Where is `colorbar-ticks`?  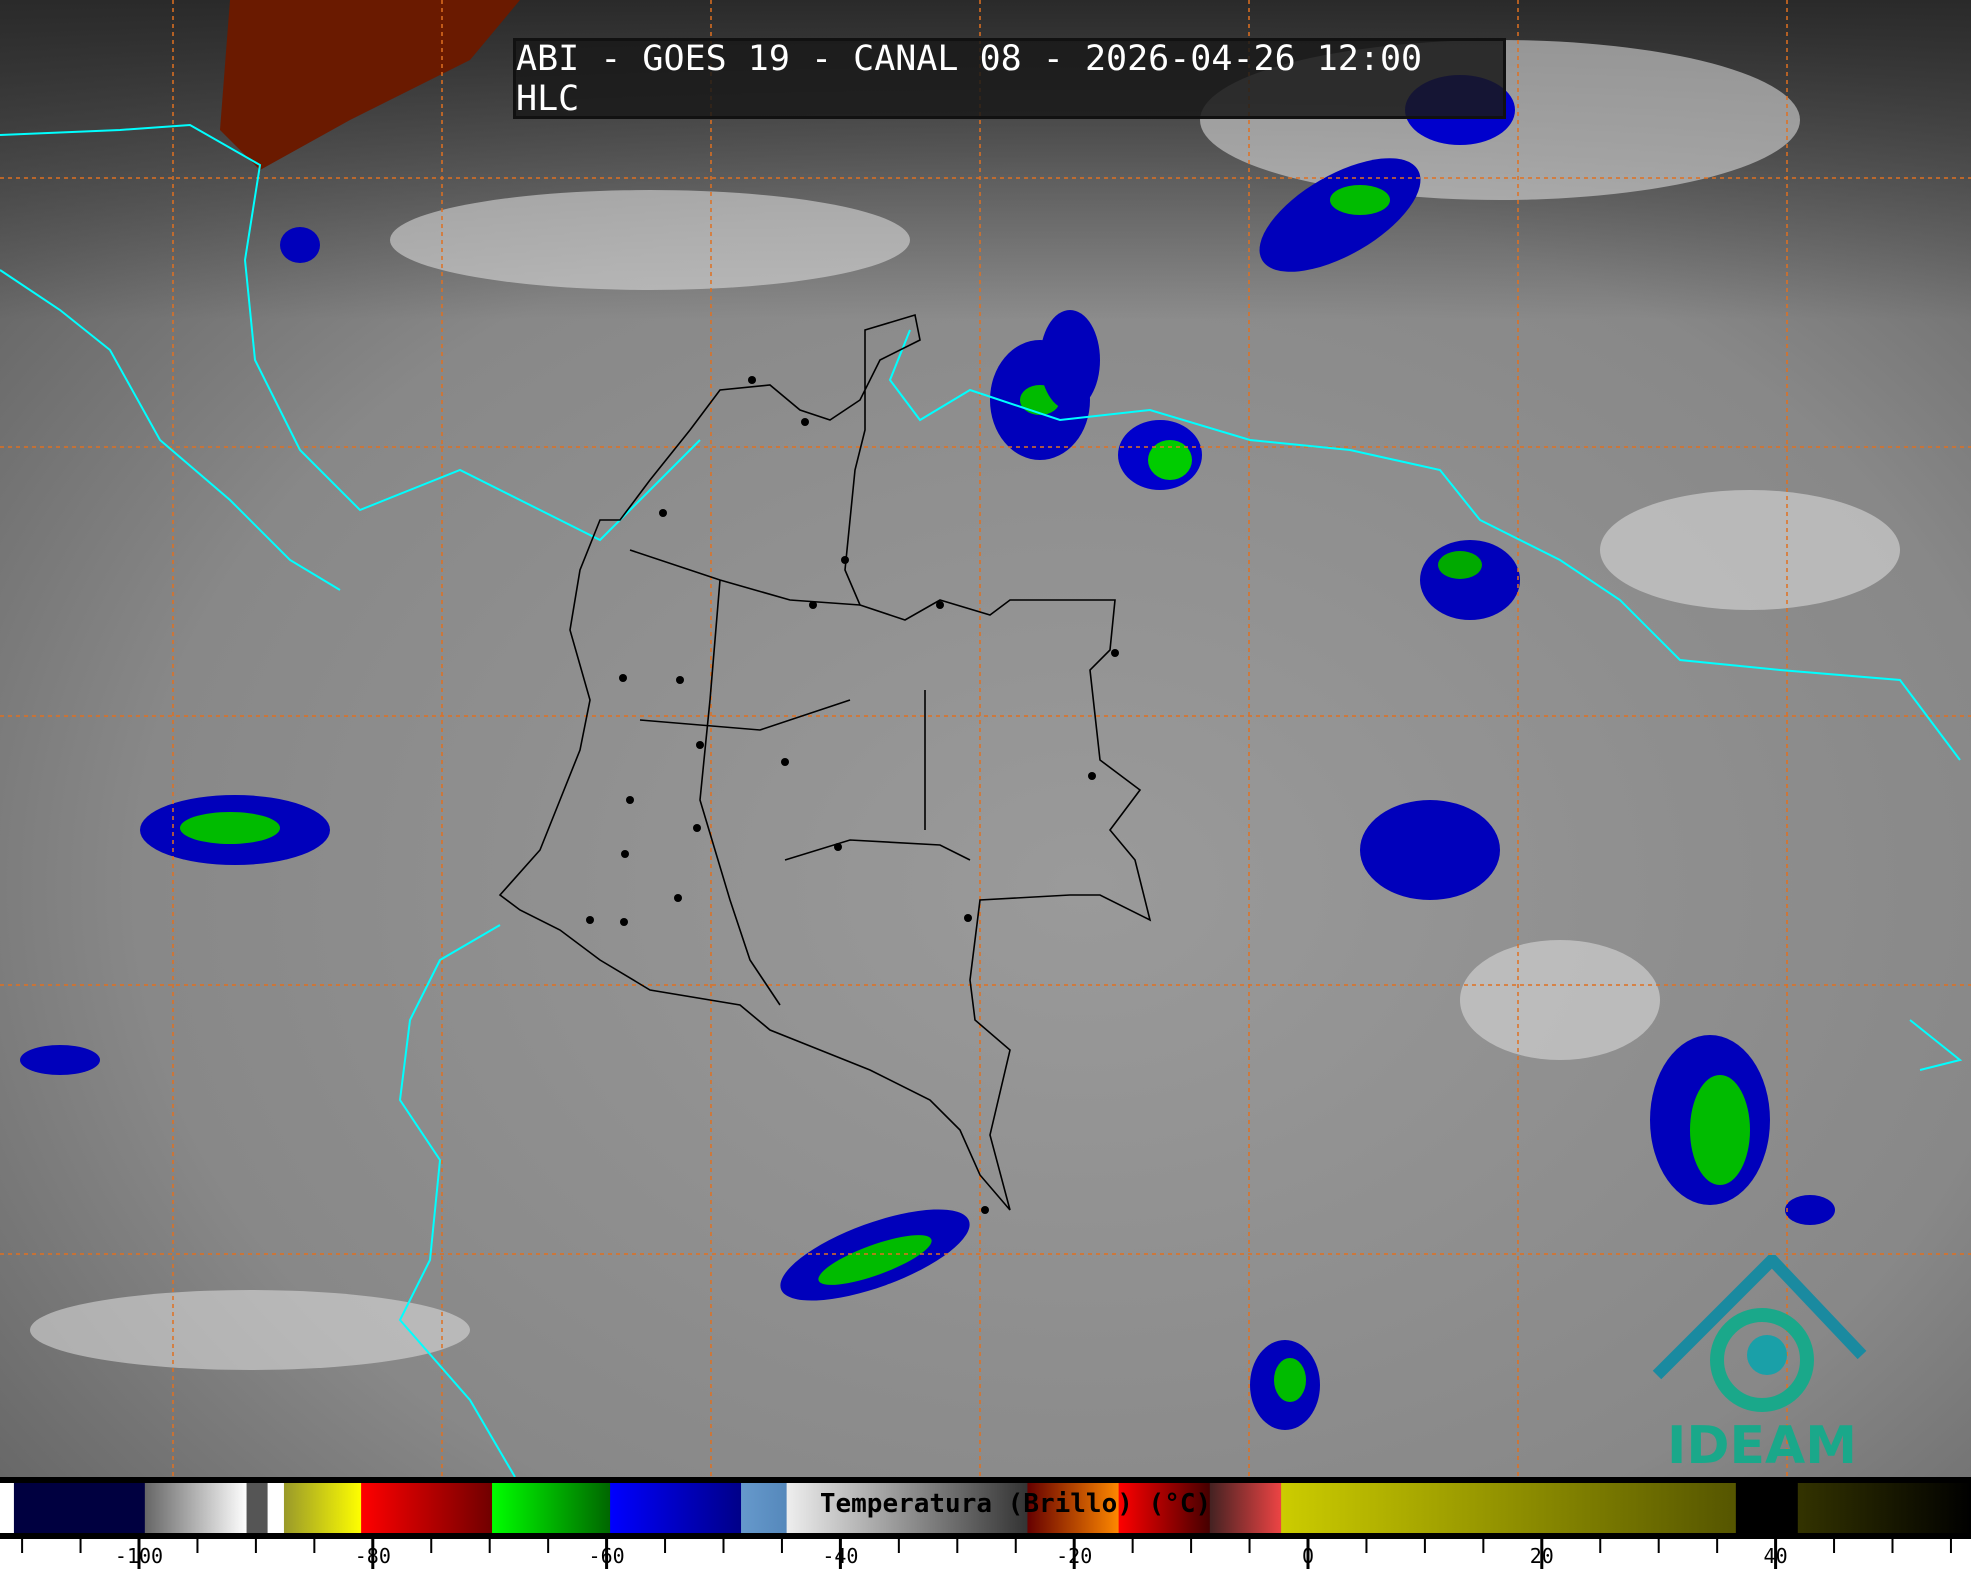 colorbar-ticks is located at coordinates (986, 1554).